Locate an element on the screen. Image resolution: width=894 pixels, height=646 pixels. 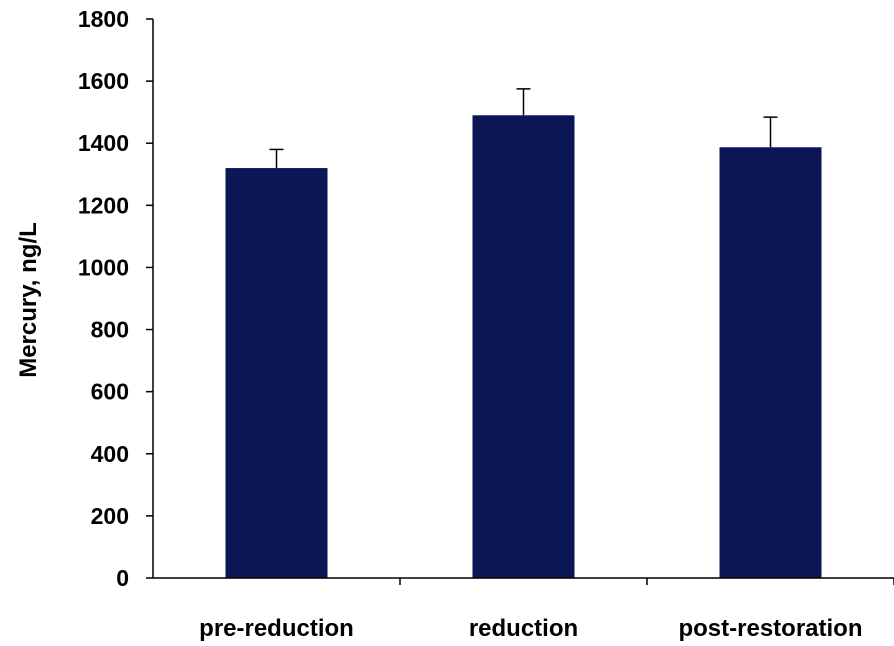
y-tick-label: 400 is located at coordinates (110, 454).